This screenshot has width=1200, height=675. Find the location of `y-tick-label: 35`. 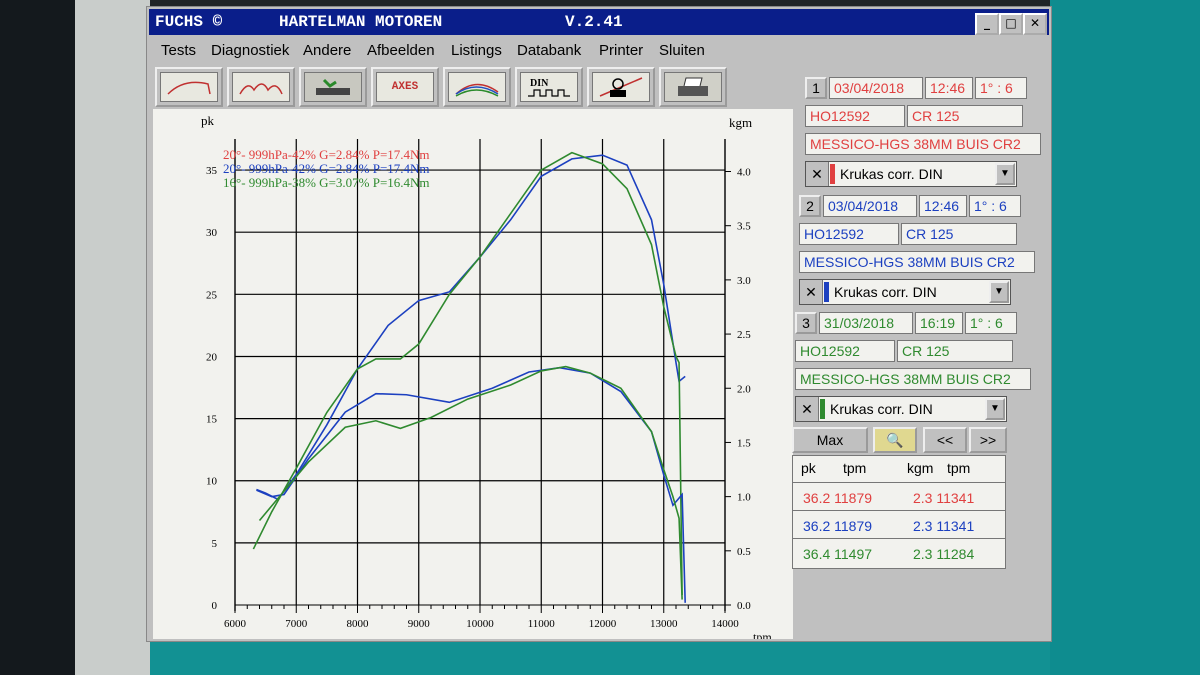

y-tick-label: 35 is located at coordinates (212, 171).